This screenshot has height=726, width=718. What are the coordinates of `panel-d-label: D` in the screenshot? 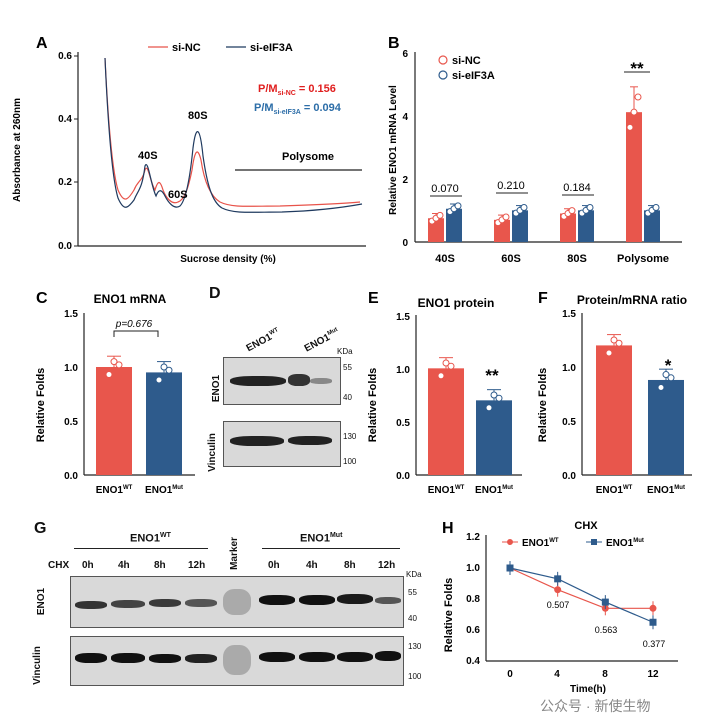 It's located at (215, 293).